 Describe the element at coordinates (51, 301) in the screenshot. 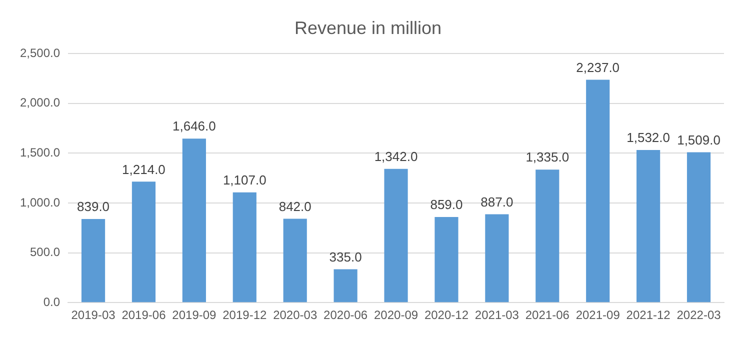

I see `y-tick-label: 0.0` at that location.